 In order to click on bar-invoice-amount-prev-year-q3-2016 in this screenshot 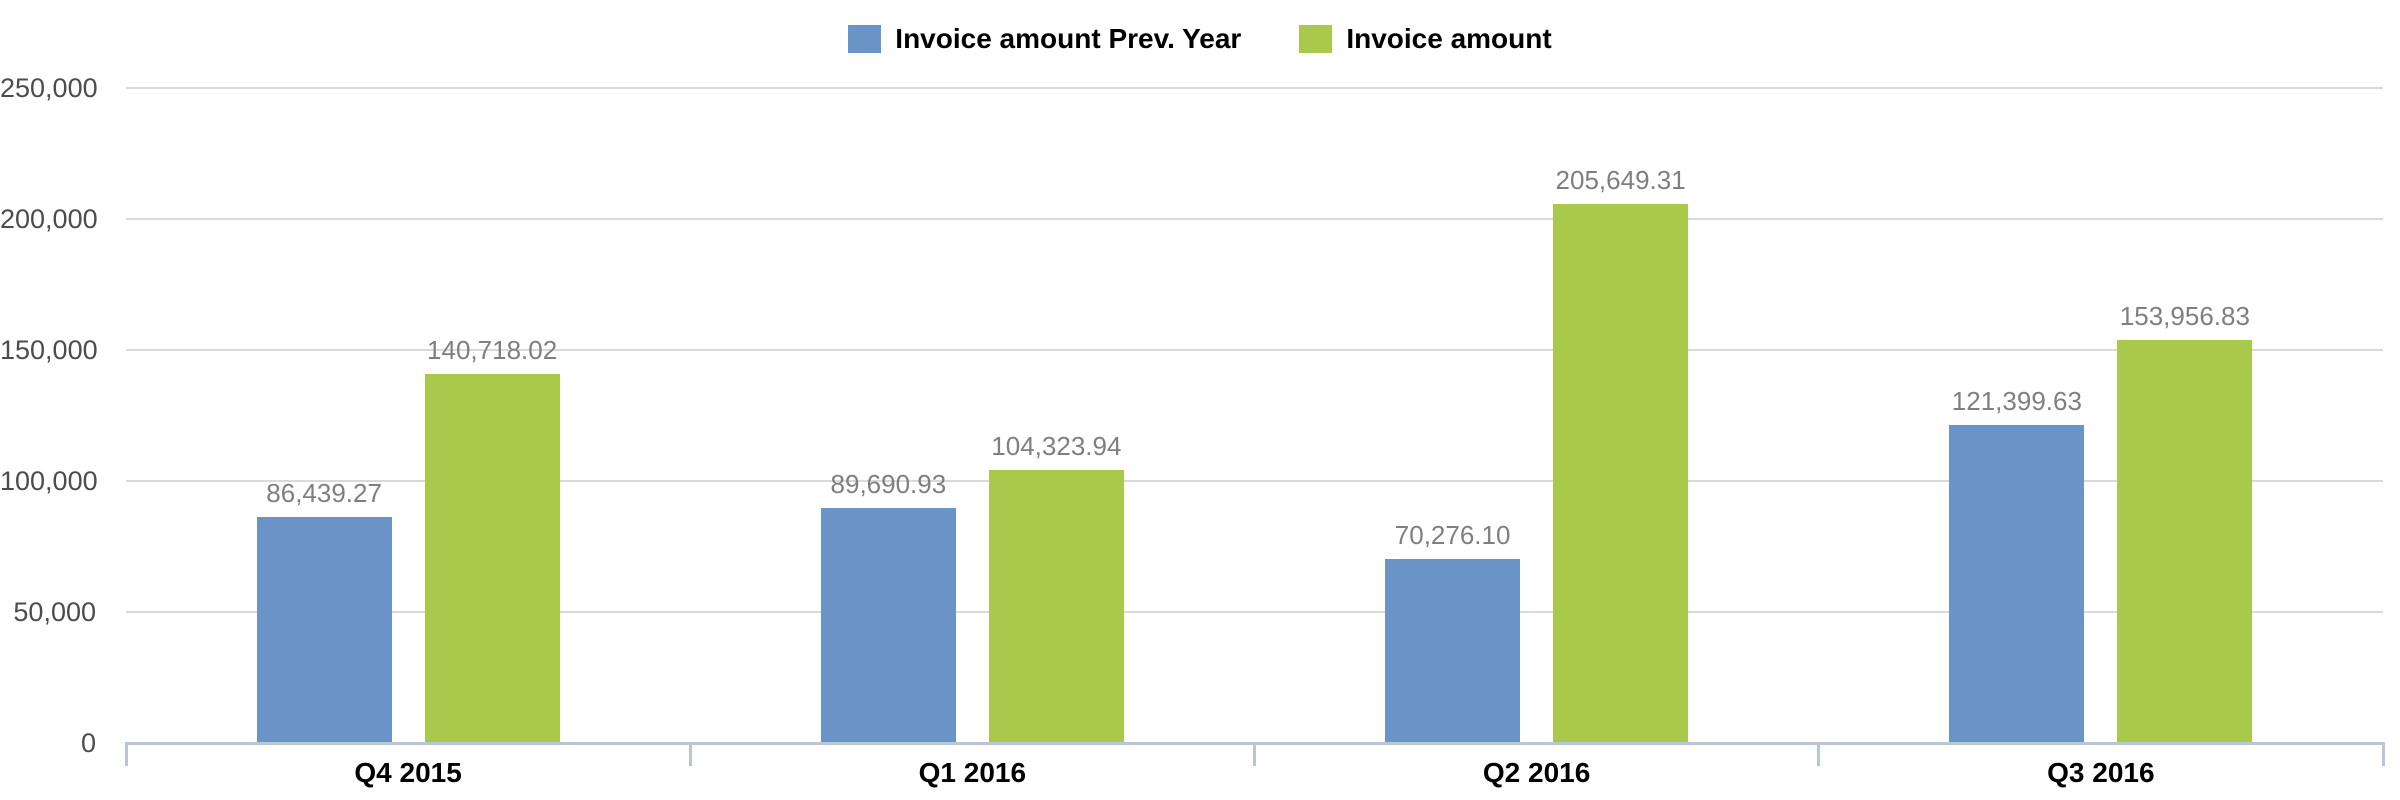, I will do `click(2017, 583)`.